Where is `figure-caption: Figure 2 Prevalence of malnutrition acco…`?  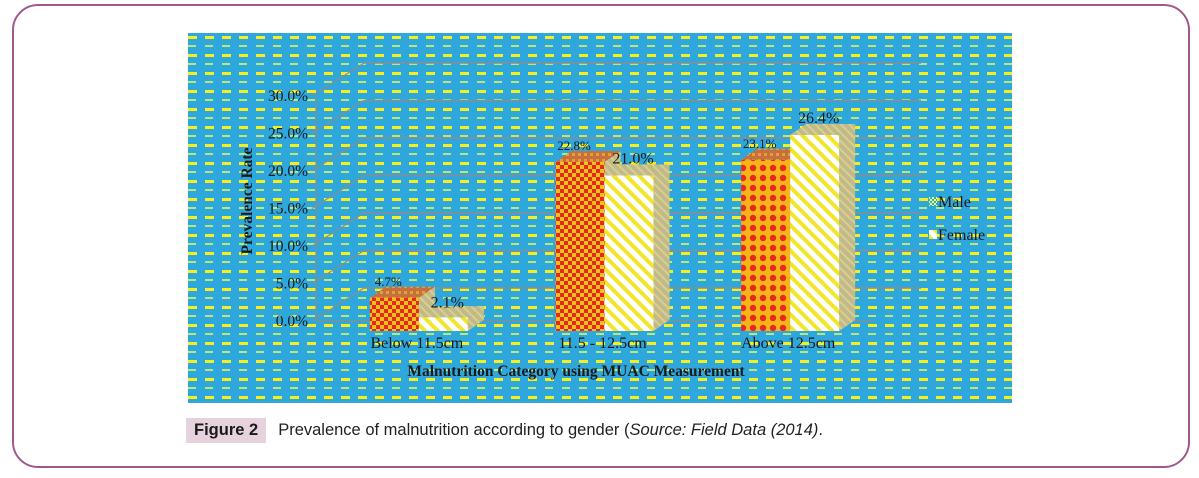
figure-caption: Figure 2 Prevalence of malnutrition acco… is located at coordinates (504, 430).